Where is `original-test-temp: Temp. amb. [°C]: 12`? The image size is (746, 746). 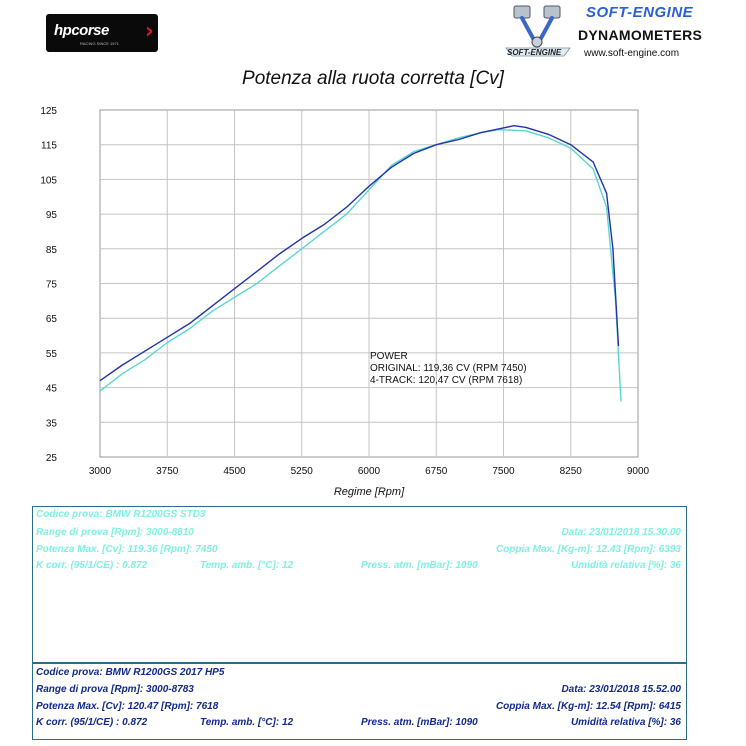 original-test-temp: Temp. amb. [°C]: 12 is located at coordinates (247, 565).